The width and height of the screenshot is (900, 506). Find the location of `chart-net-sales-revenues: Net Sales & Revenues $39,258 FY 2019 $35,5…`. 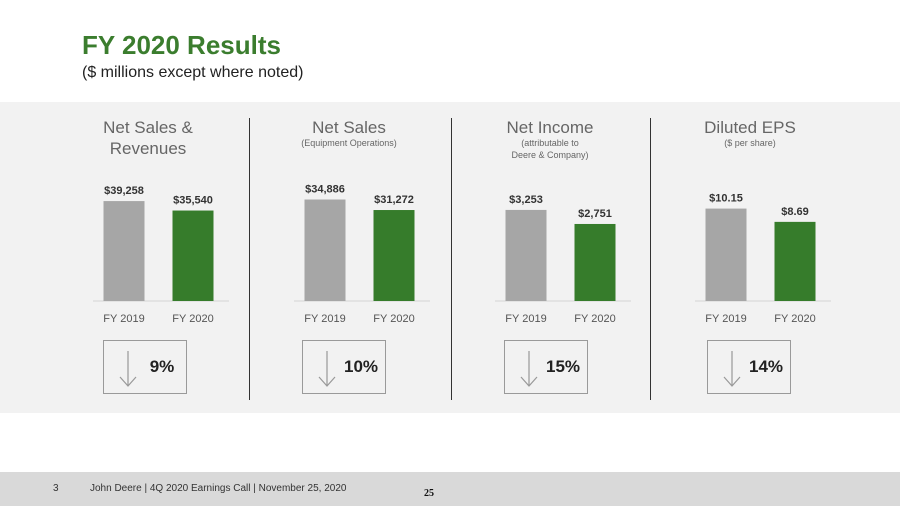

chart-net-sales-revenues: Net Sales & Revenues $39,258 FY 2019 $35,5… is located at coordinates (148, 262).